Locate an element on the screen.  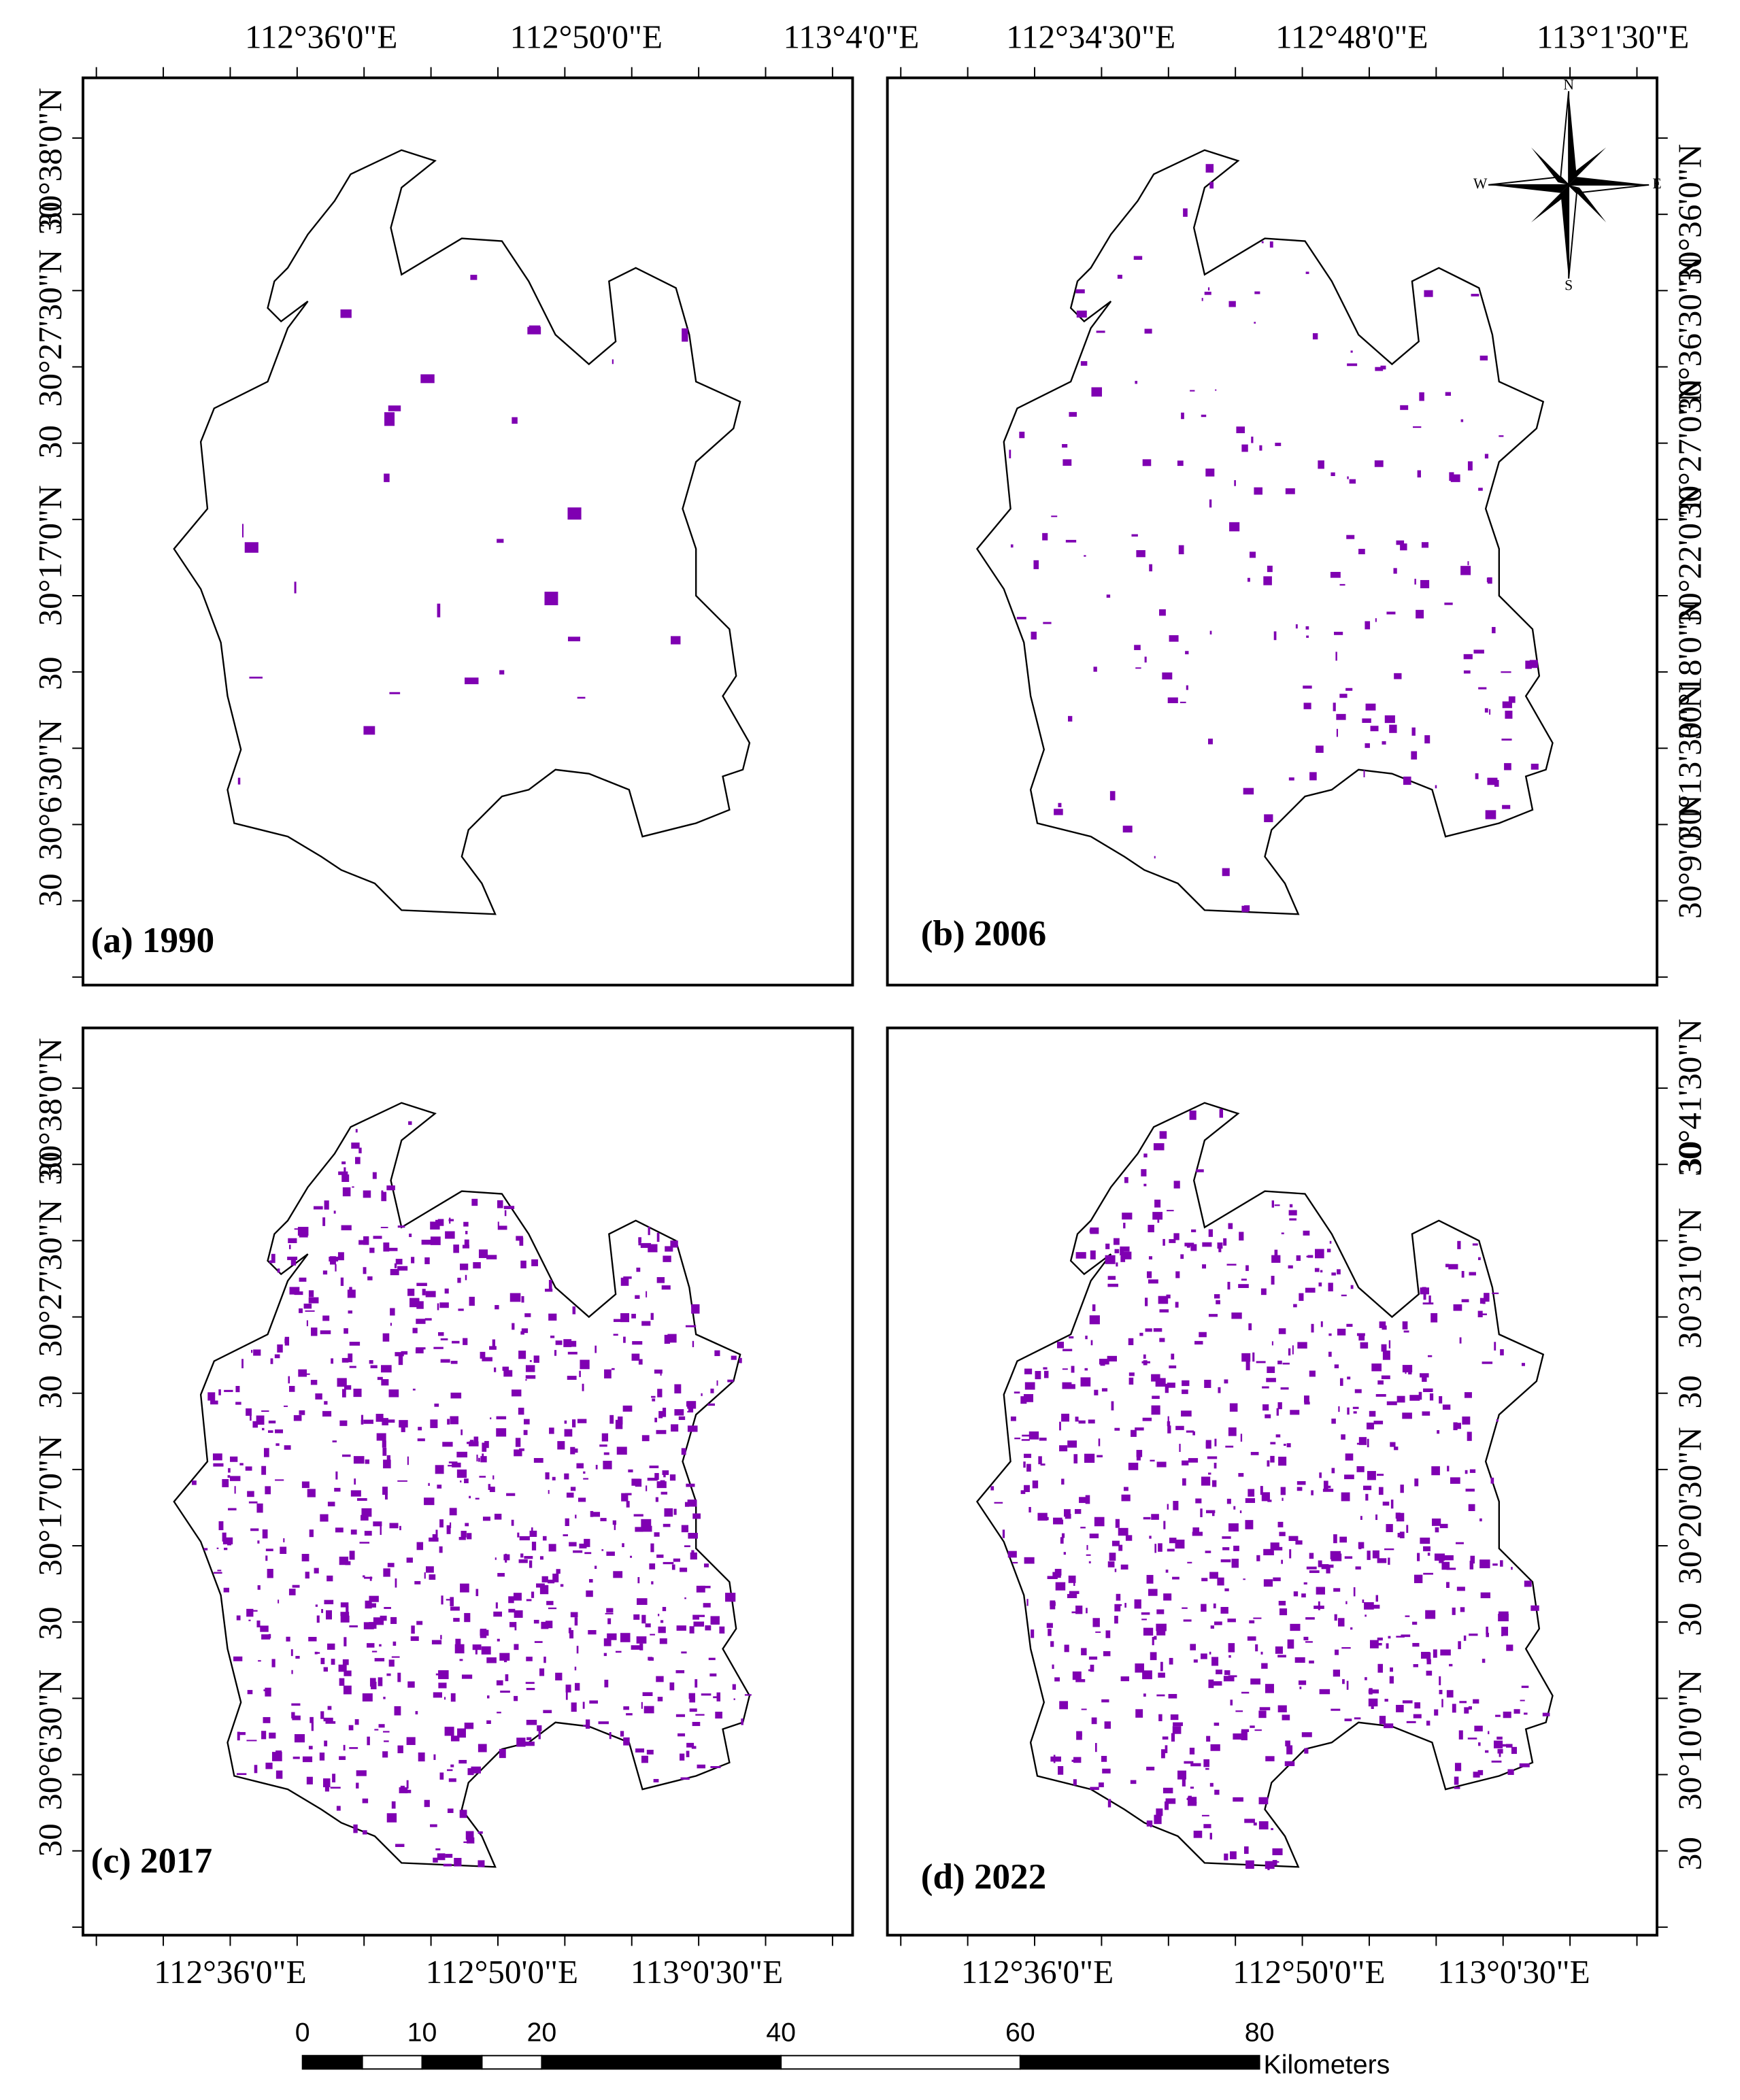
latitude-label: 30°10'0"N is located at coordinates (1689, 1740).